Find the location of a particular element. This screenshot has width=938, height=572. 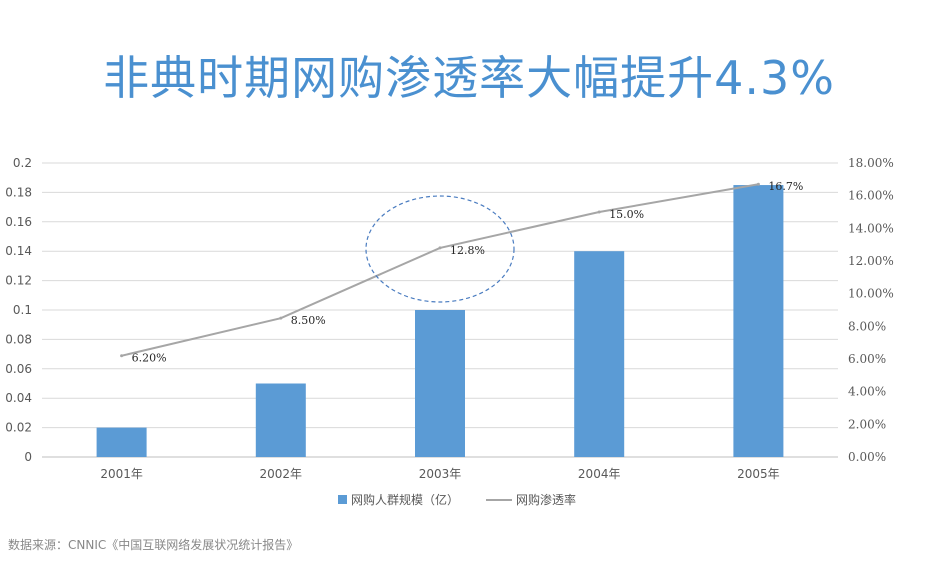

left-axis: 0 0.02 0.04 0.06 0.08 0.1 0.12 0.14 0.16 0.18 0.2 is located at coordinates (18, 310).